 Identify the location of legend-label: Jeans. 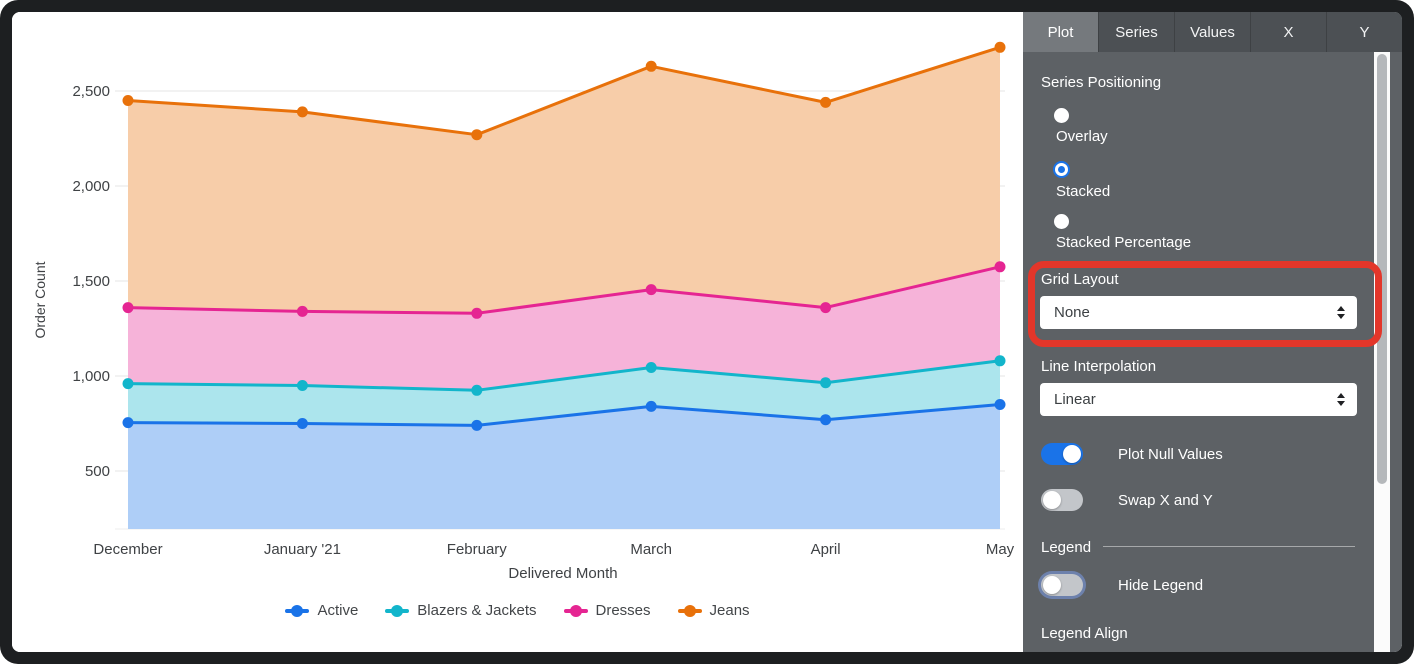
(729, 610).